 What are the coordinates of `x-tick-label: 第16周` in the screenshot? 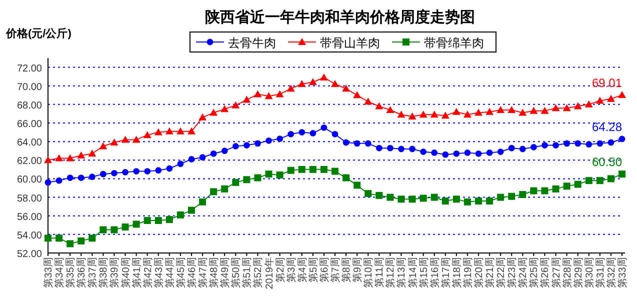 It's located at (434, 272).